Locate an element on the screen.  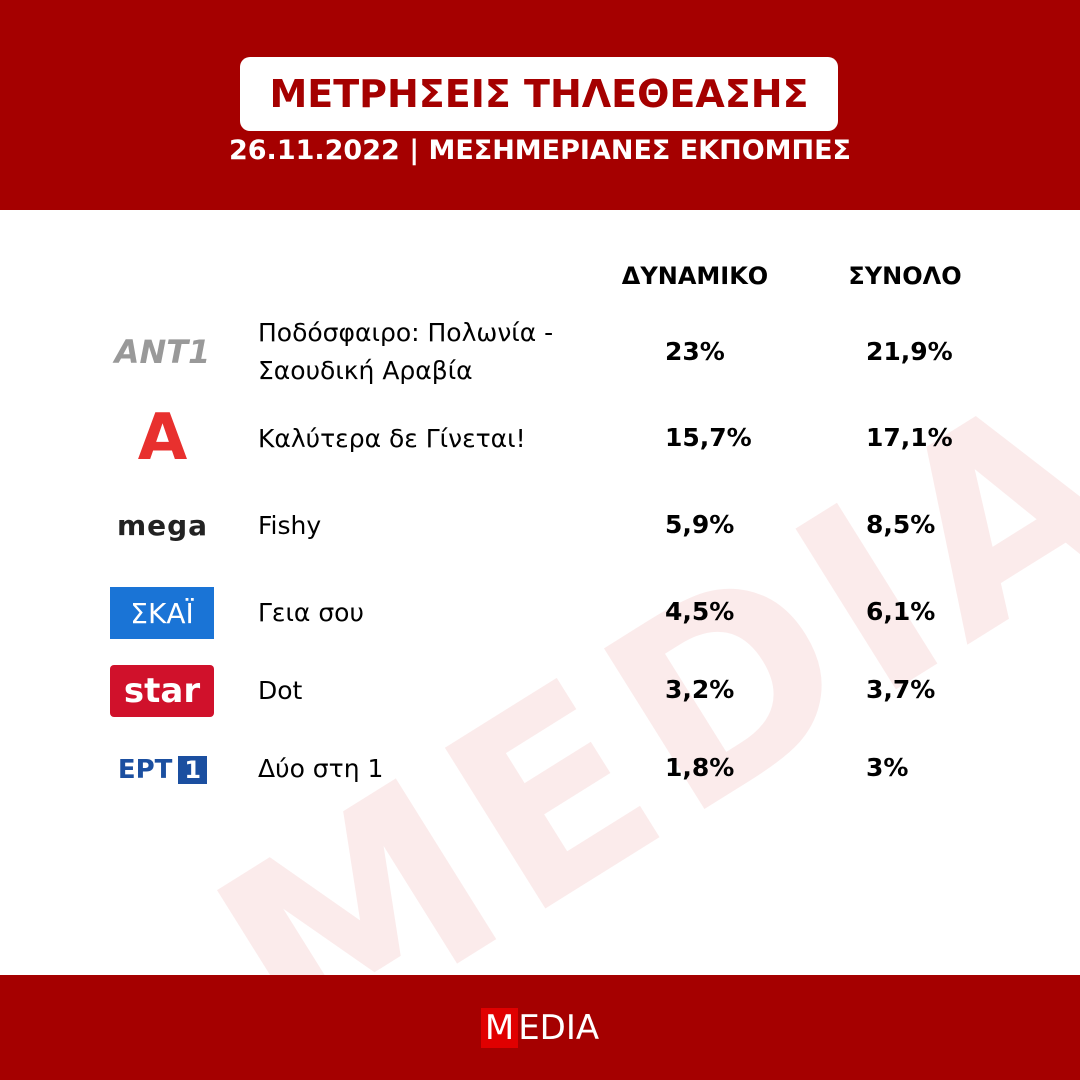
logo: ΣΚΑΪ is located at coordinates (162, 613).